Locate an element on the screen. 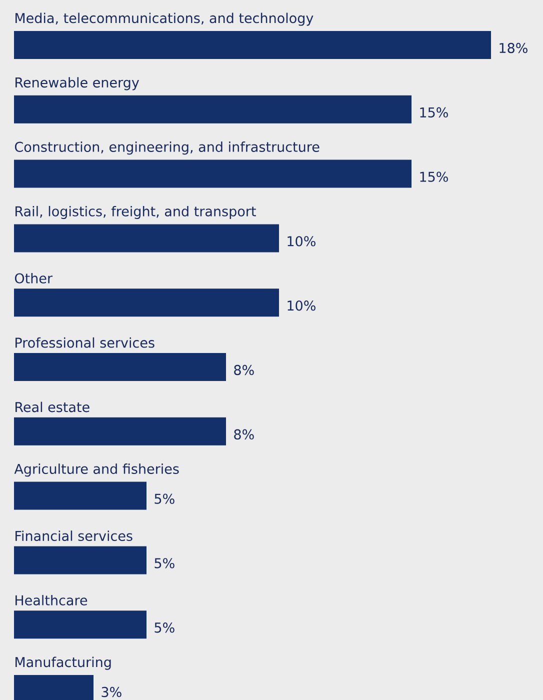  y-tick-label: Rail, logistics, freight, and transport is located at coordinates (136, 213).